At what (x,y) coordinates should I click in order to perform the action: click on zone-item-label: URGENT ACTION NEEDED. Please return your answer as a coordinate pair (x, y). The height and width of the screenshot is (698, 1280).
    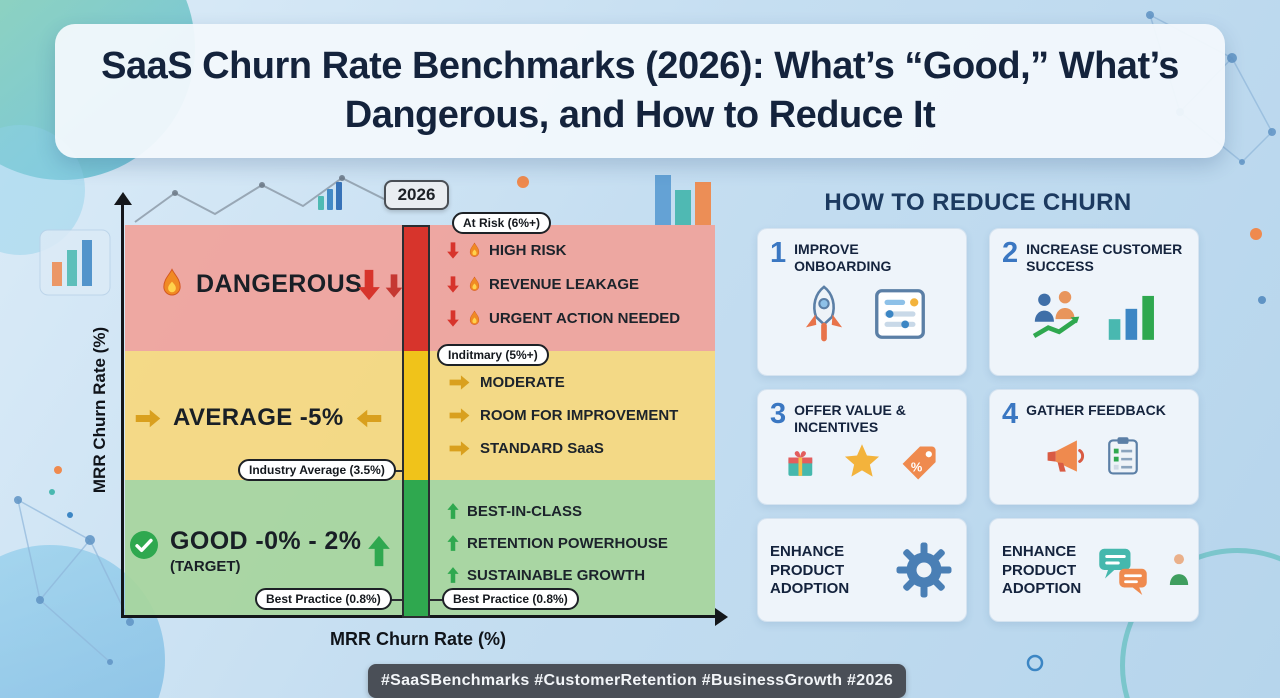
    Looking at the image, I should click on (585, 318).